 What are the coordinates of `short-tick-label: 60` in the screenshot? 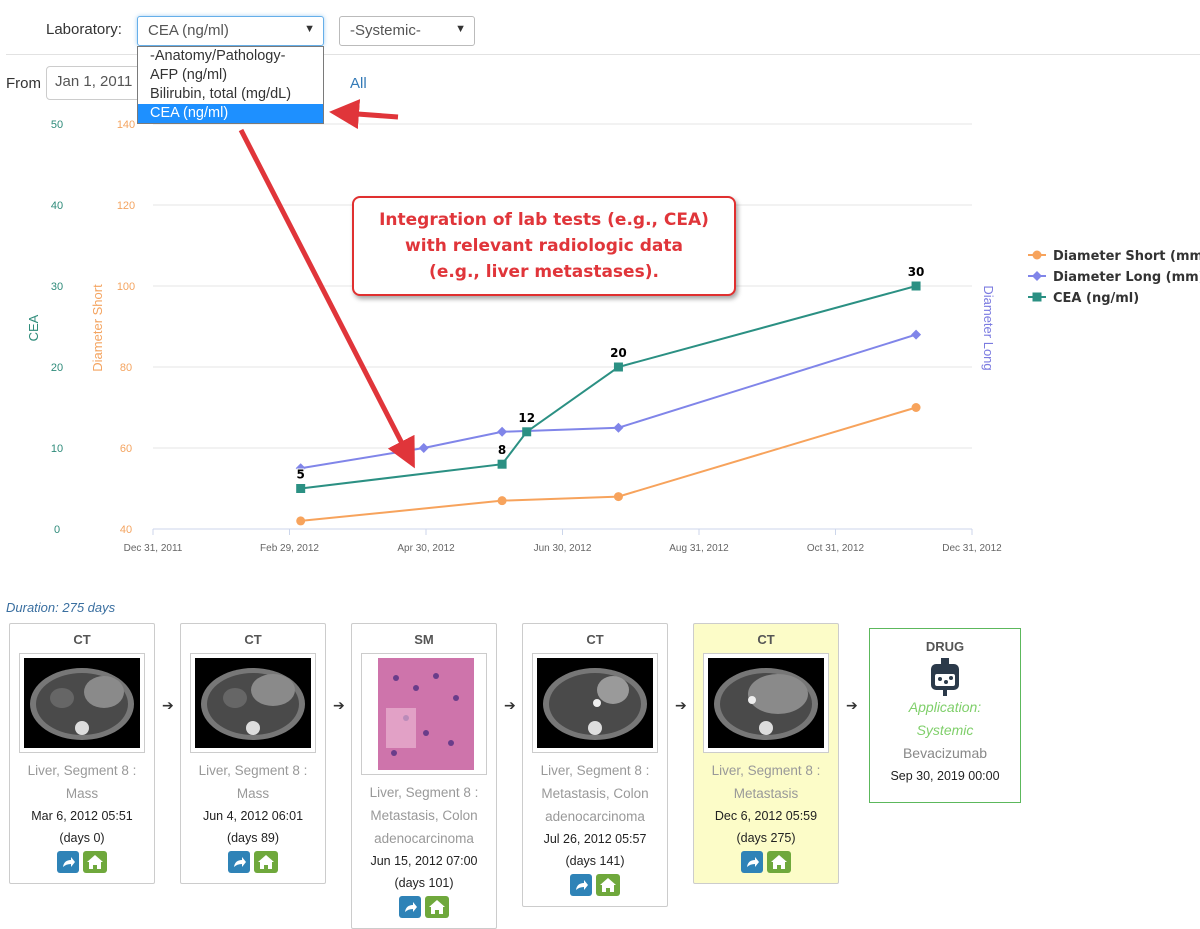 It's located at (126, 449).